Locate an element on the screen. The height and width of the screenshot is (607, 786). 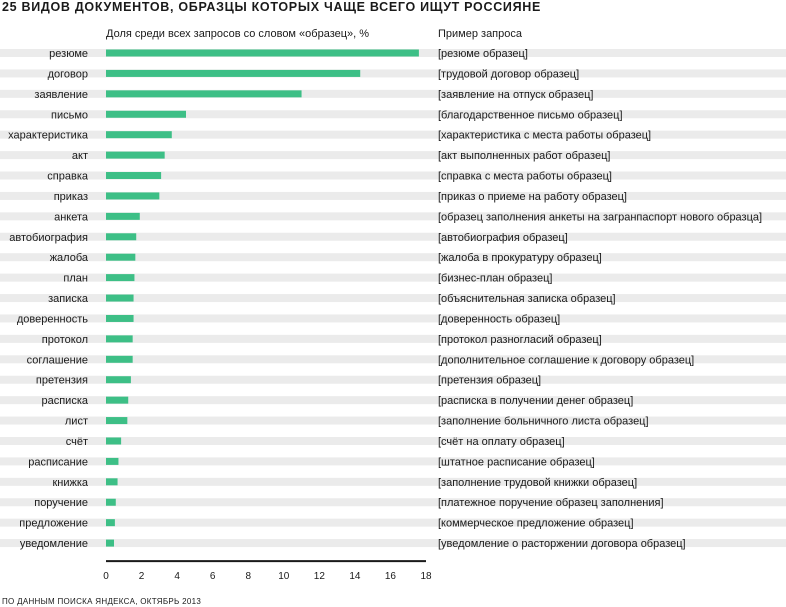
x-tick-label: 18 is located at coordinates (426, 576).